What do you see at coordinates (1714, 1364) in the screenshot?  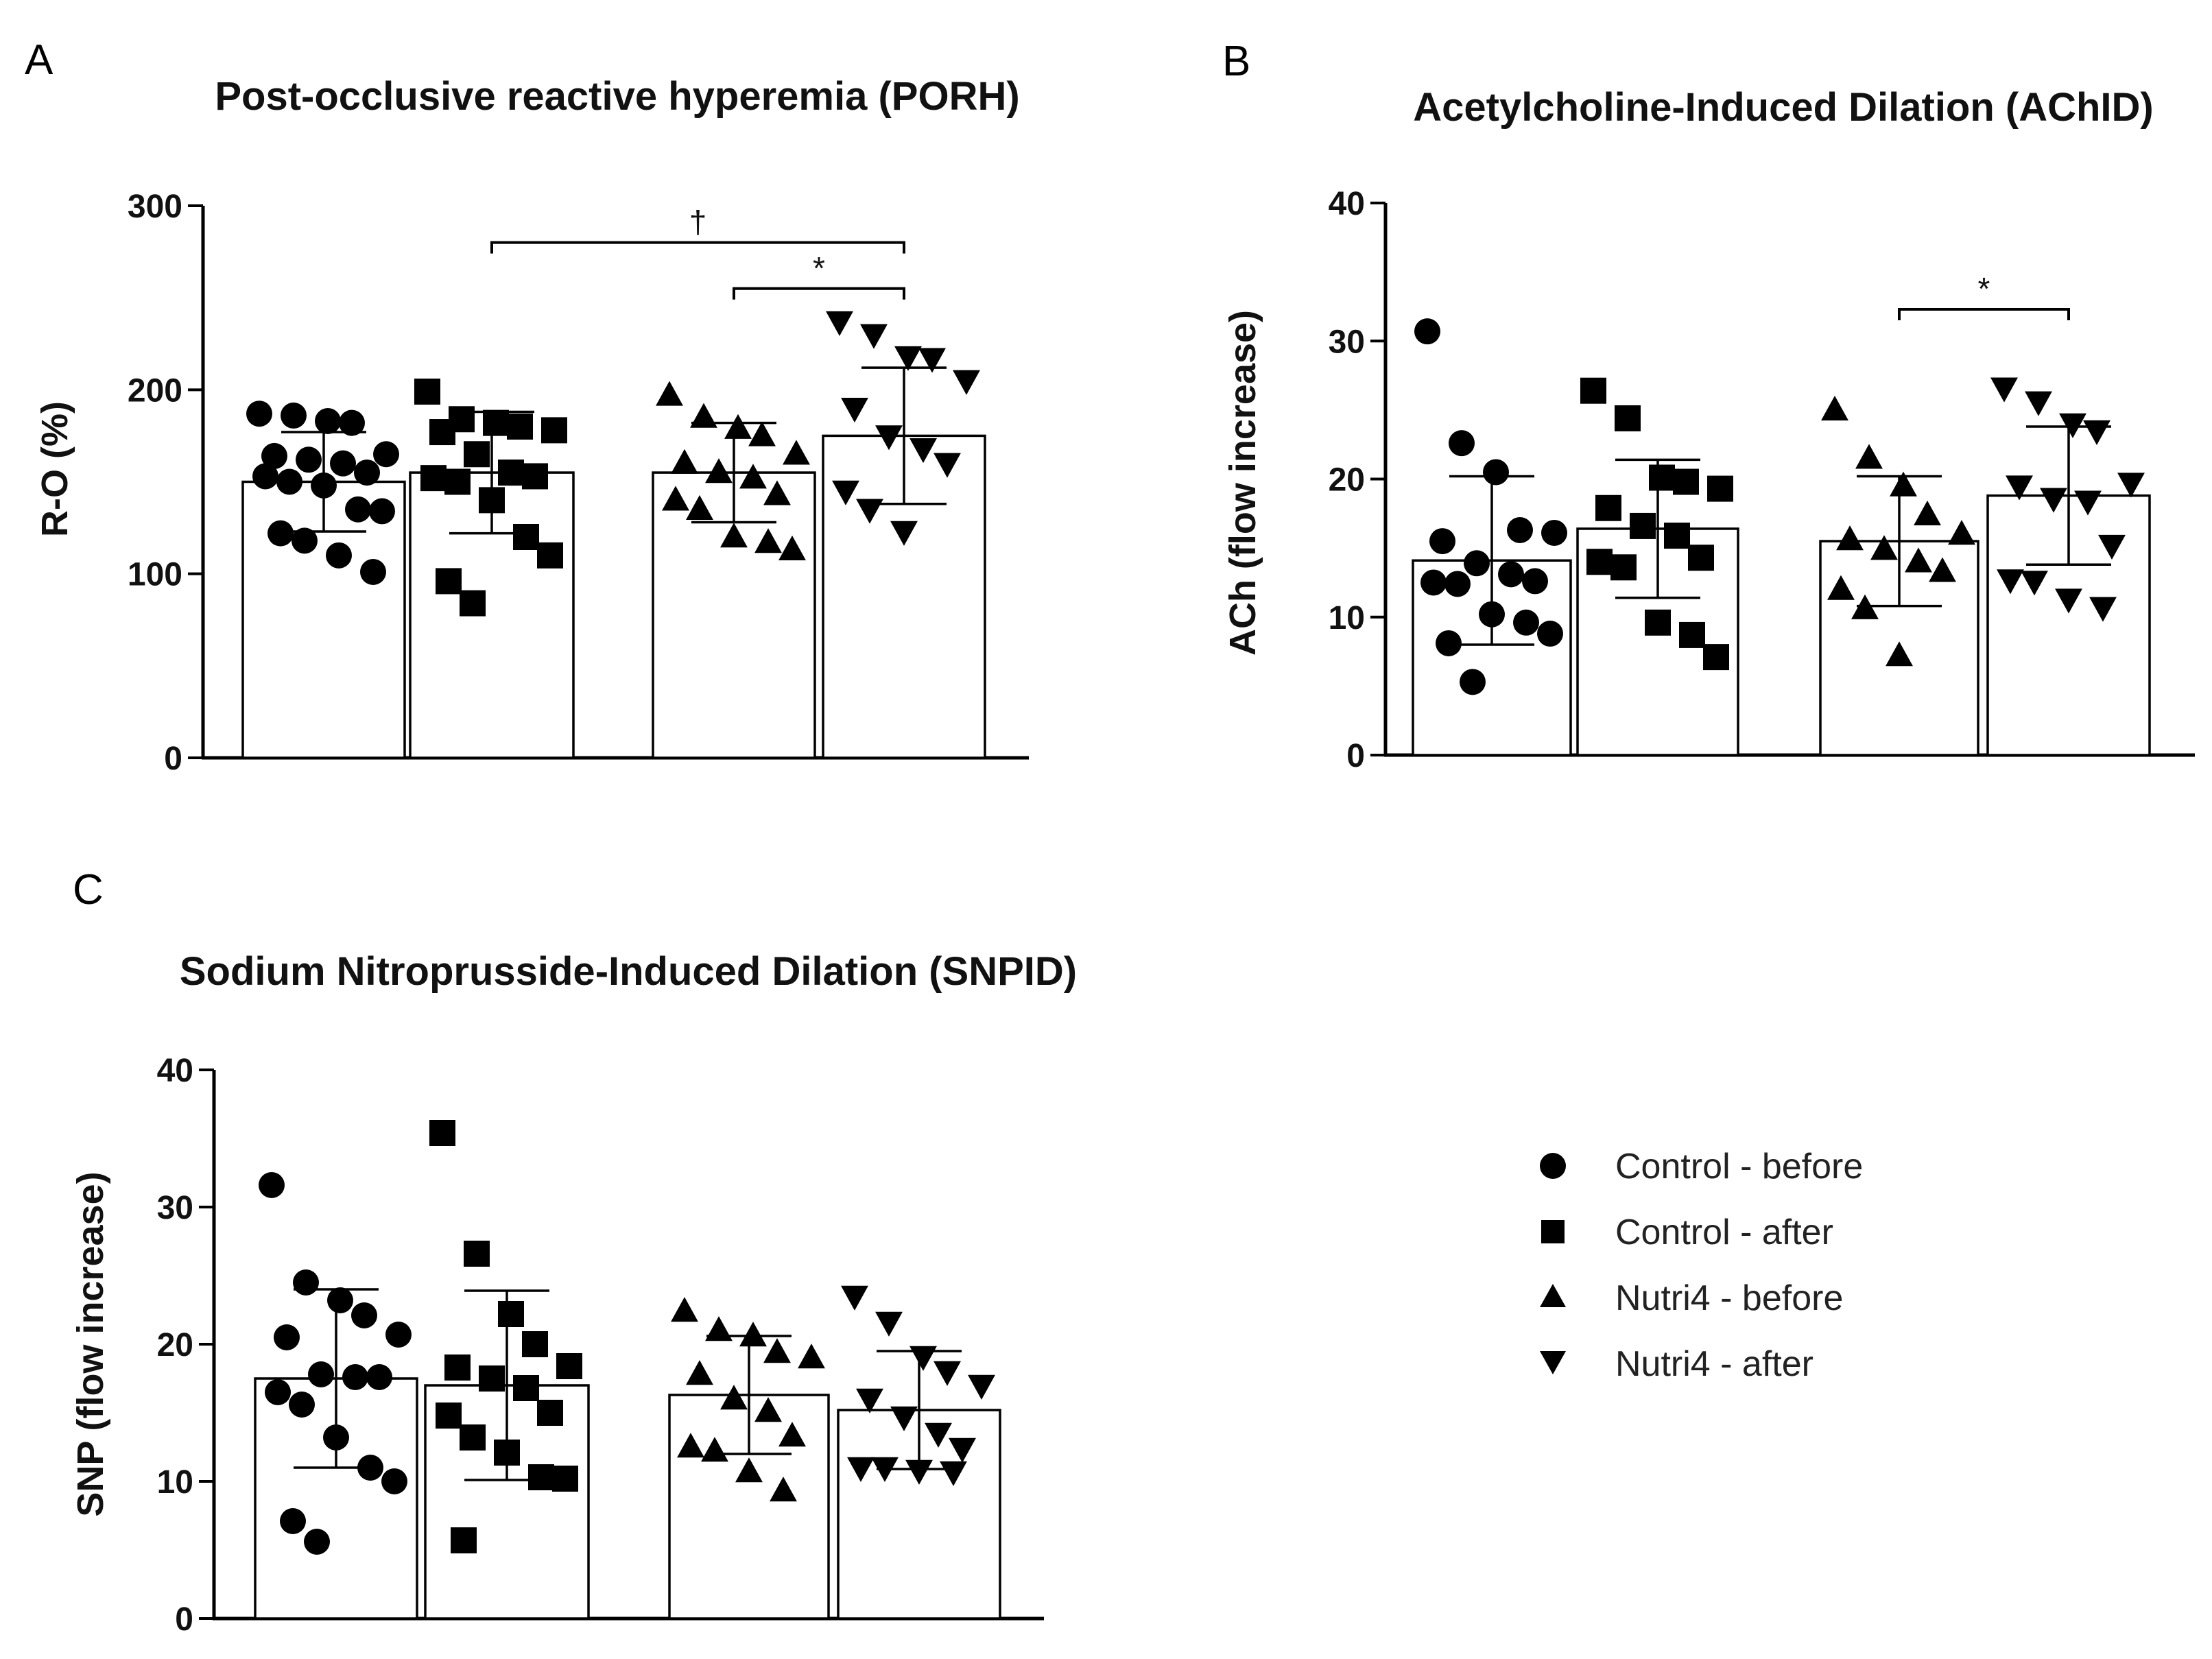 I see `legend-label: Nutri4 - after` at bounding box center [1714, 1364].